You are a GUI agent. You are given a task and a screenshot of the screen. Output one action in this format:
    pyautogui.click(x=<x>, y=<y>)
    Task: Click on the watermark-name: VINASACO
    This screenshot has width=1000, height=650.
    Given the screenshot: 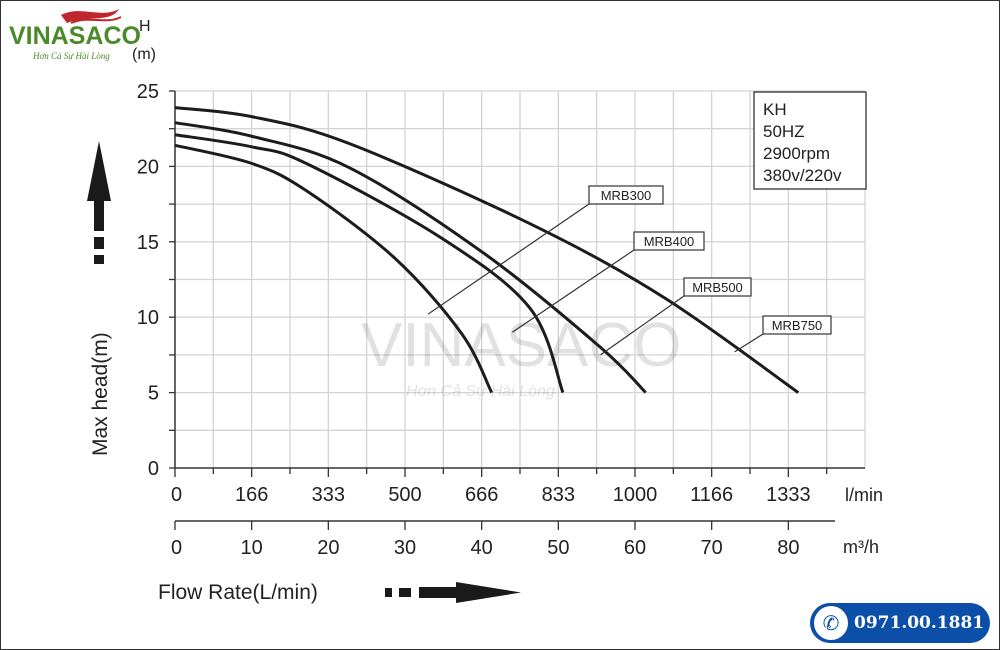 What is the action you would take?
    pyautogui.click(x=521, y=345)
    